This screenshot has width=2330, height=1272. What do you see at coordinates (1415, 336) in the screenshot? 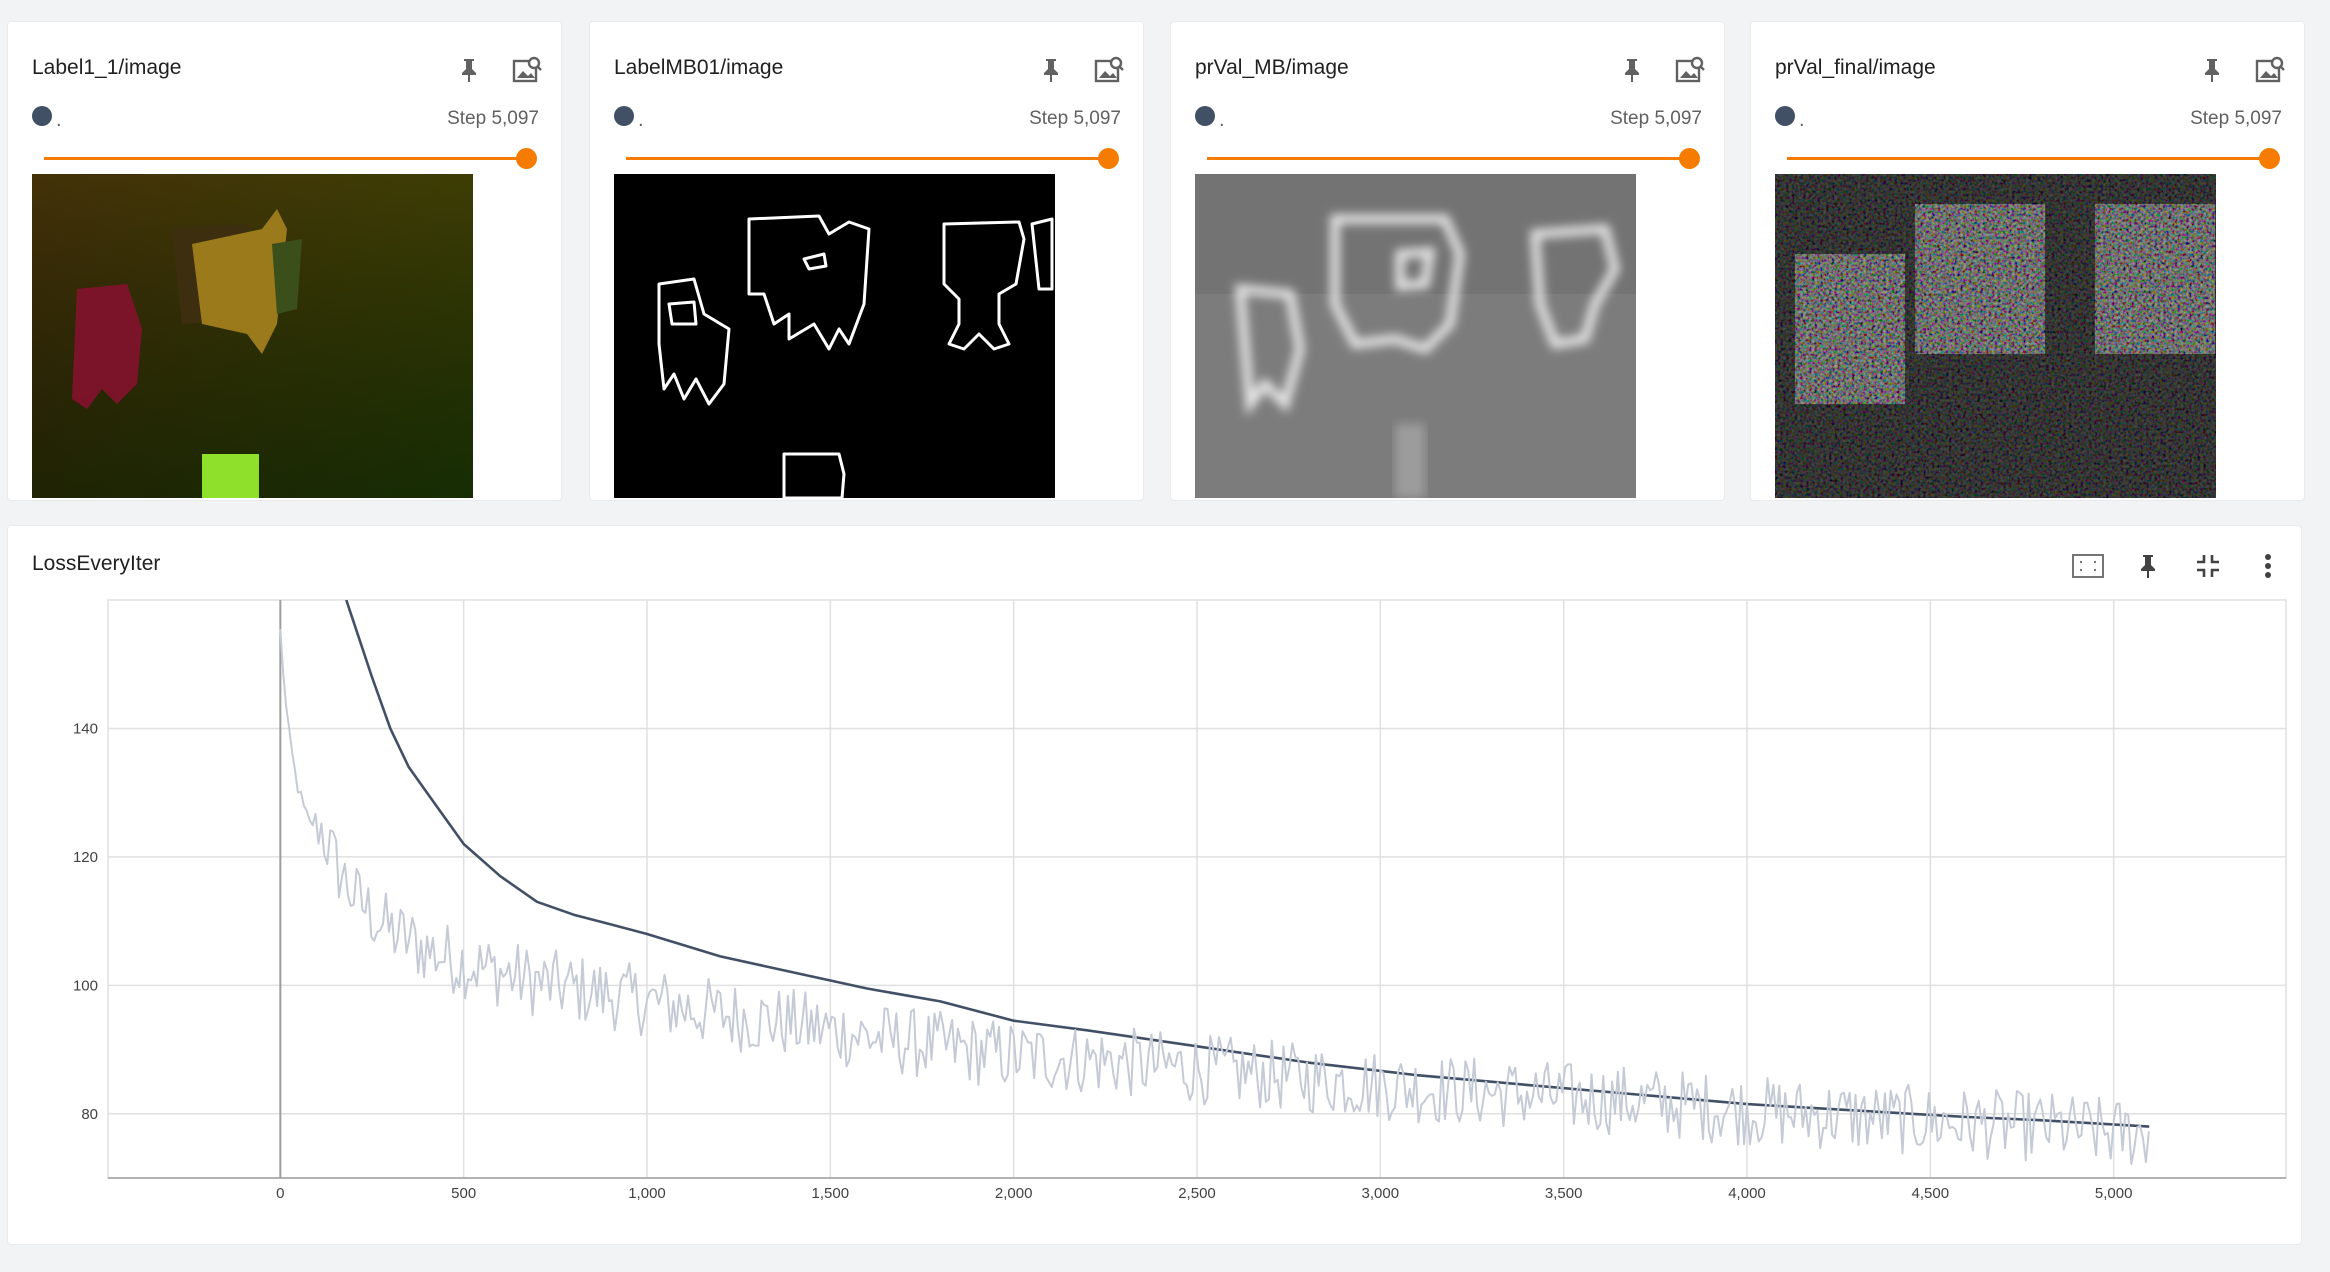
I see `prediction-mb-image` at bounding box center [1415, 336].